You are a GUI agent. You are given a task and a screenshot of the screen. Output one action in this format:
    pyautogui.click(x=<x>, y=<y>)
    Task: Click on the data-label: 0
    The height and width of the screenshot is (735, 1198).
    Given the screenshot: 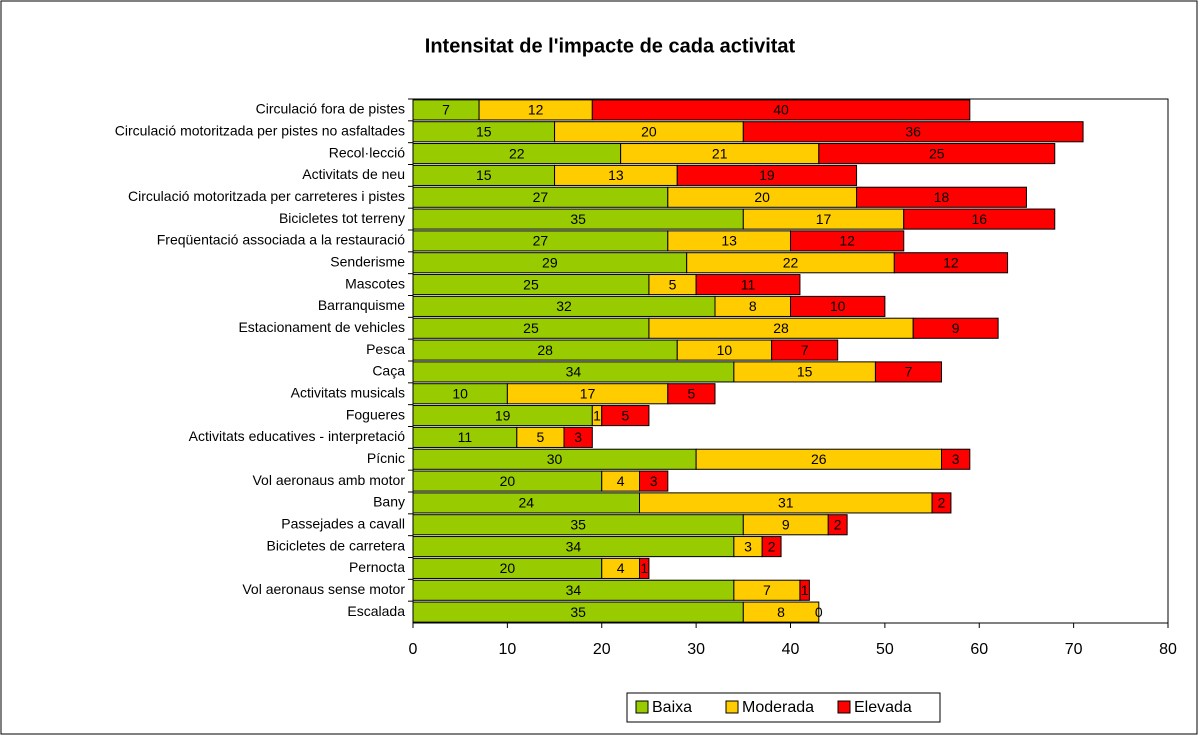 What is the action you would take?
    pyautogui.click(x=819, y=612)
    